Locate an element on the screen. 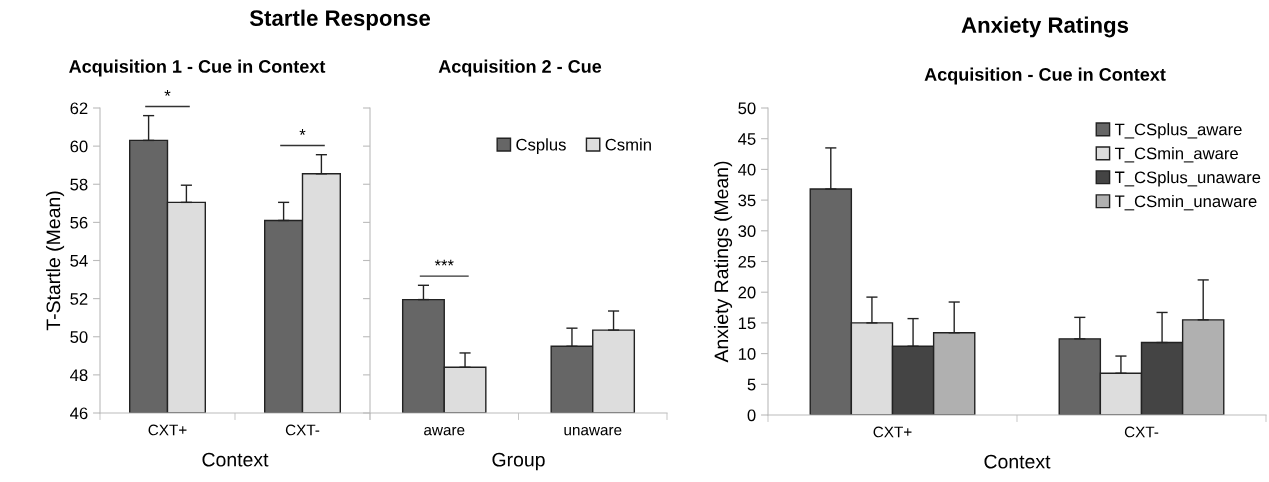 Image resolution: width=1269 pixels, height=482 pixels. chart-title: Acquisition 2 - Cue is located at coordinates (520, 68).